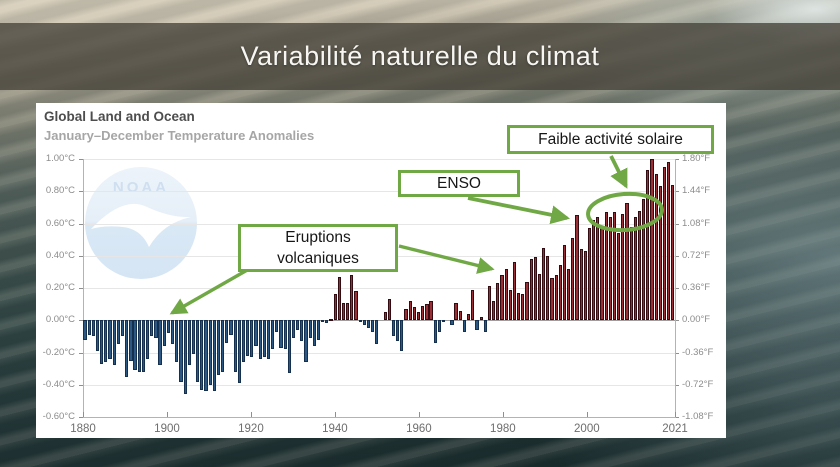 The height and width of the screenshot is (467, 840). Describe the element at coordinates (141, 225) in the screenshot. I see `noaa-seagull-icon` at that location.